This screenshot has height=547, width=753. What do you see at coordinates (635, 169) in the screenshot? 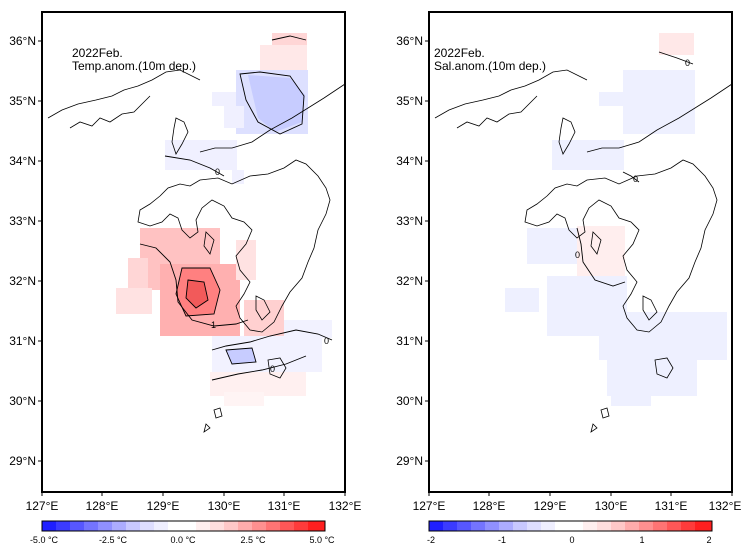
I see `sal-contours` at bounding box center [635, 169].